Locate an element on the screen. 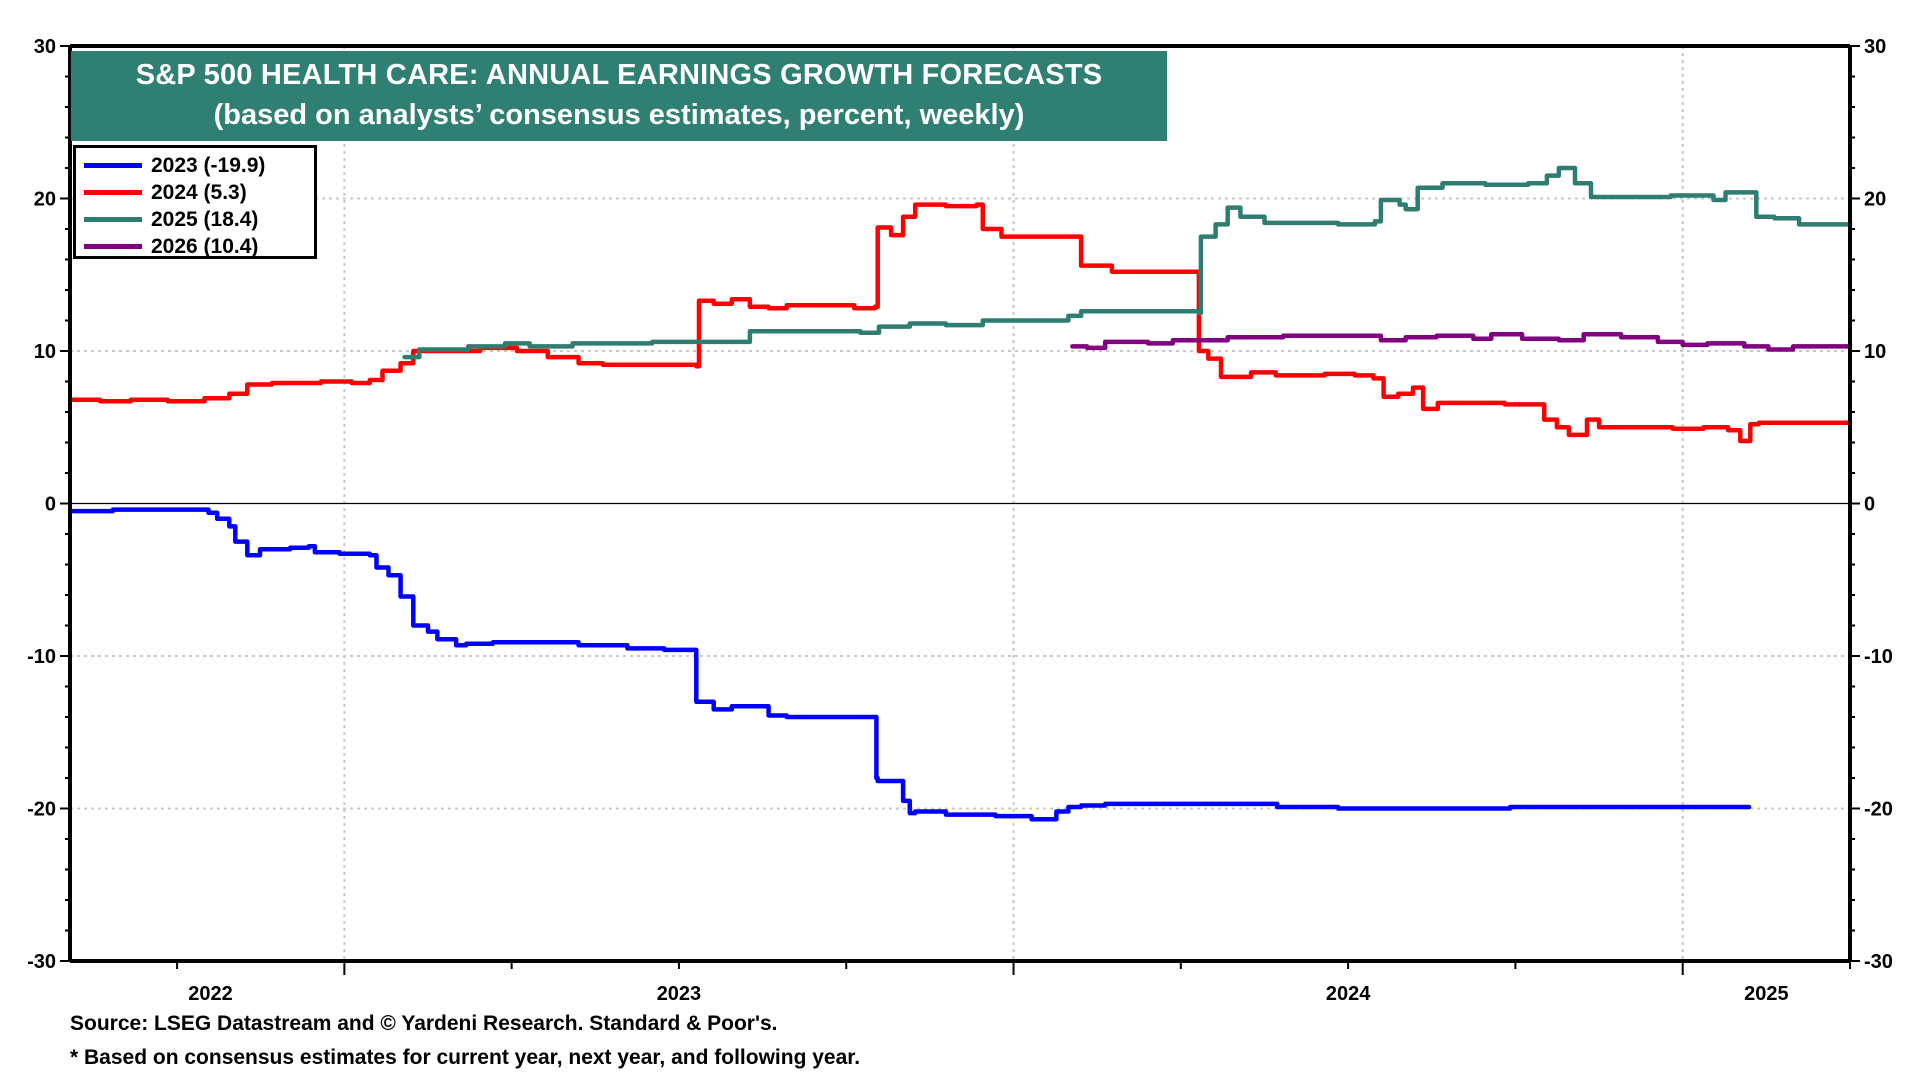 The image size is (1920, 1080). legend-item: 2025 (18.4) is located at coordinates (195, 219).